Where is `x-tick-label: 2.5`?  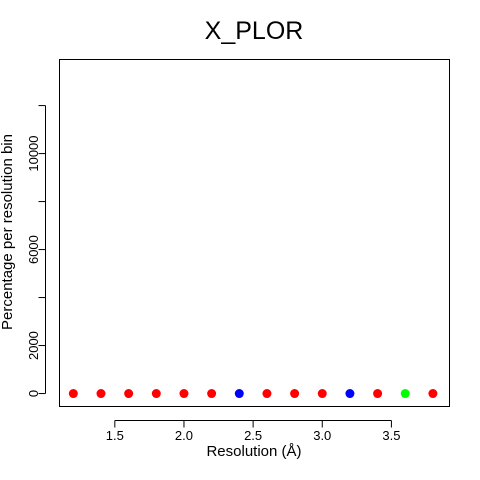 x-tick-label: 2.5 is located at coordinates (253, 435).